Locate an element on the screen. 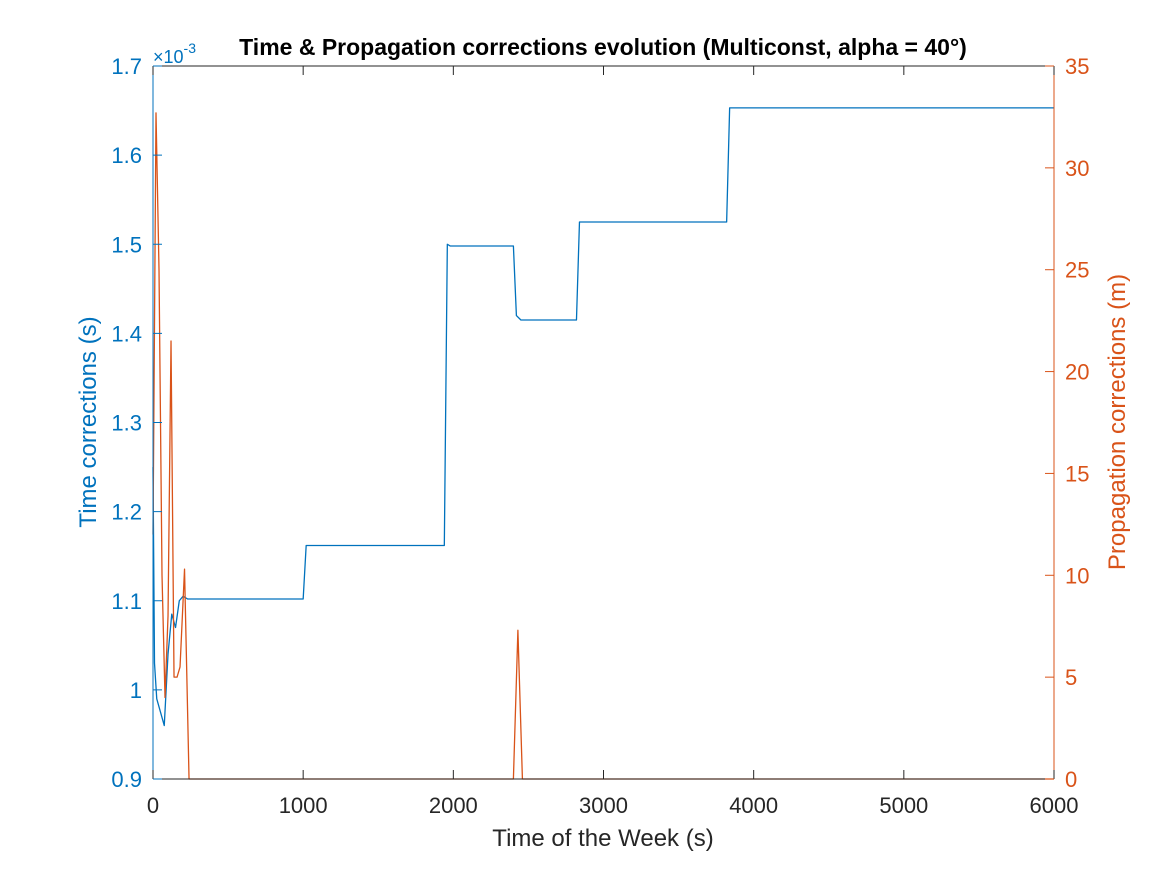  exponent-base: ×10 is located at coordinates (168, 57).